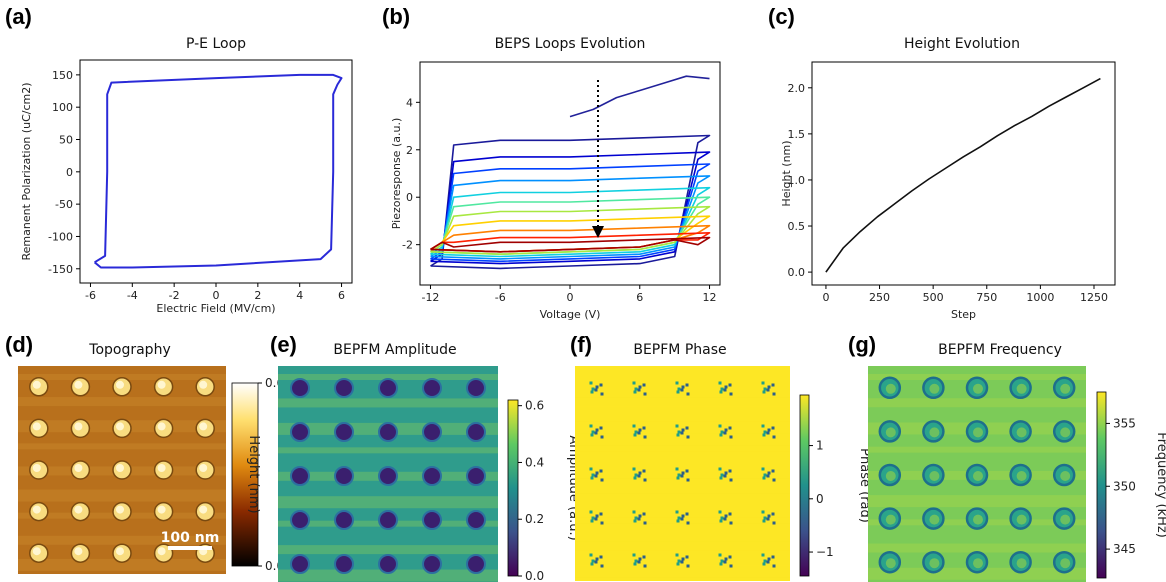  I want to click on colorbar-label: Frequency (kHz), so click(1160, 485).